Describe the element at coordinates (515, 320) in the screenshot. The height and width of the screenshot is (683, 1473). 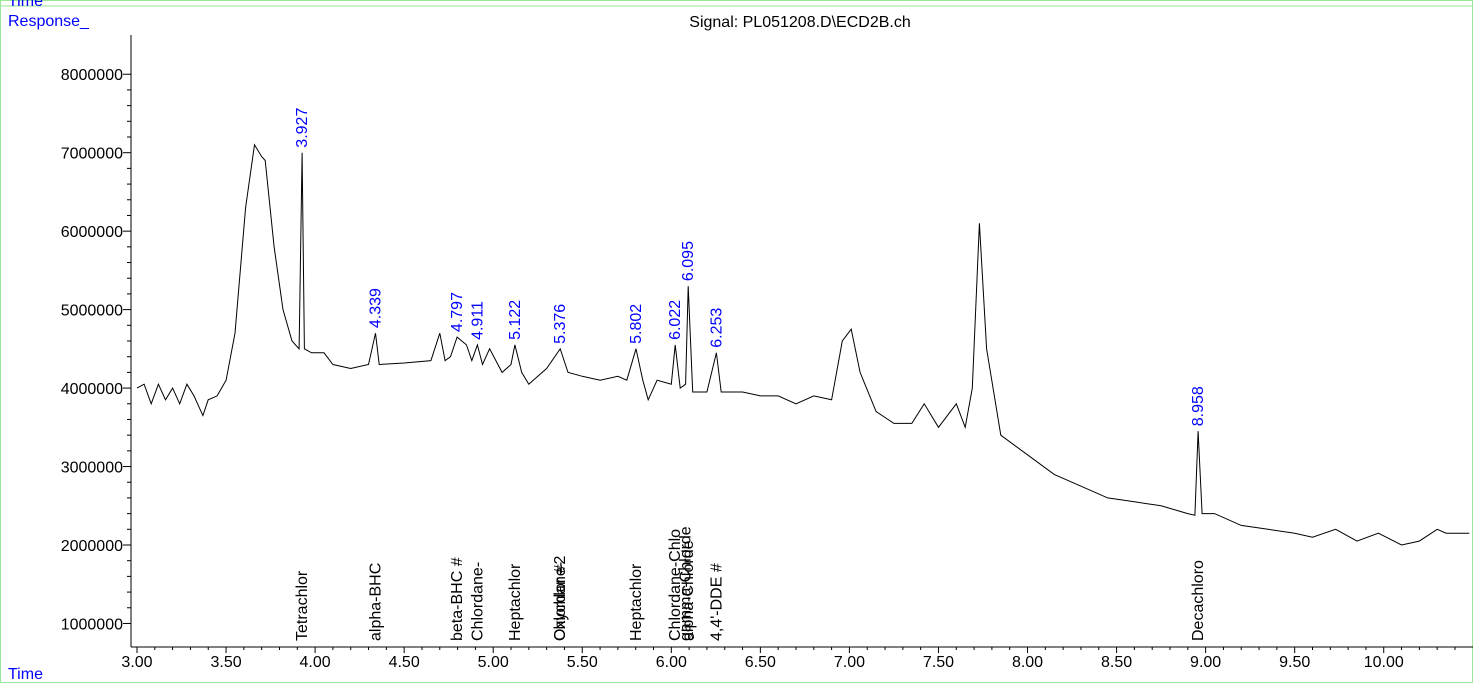
I see `peak-label: 5.122` at that location.